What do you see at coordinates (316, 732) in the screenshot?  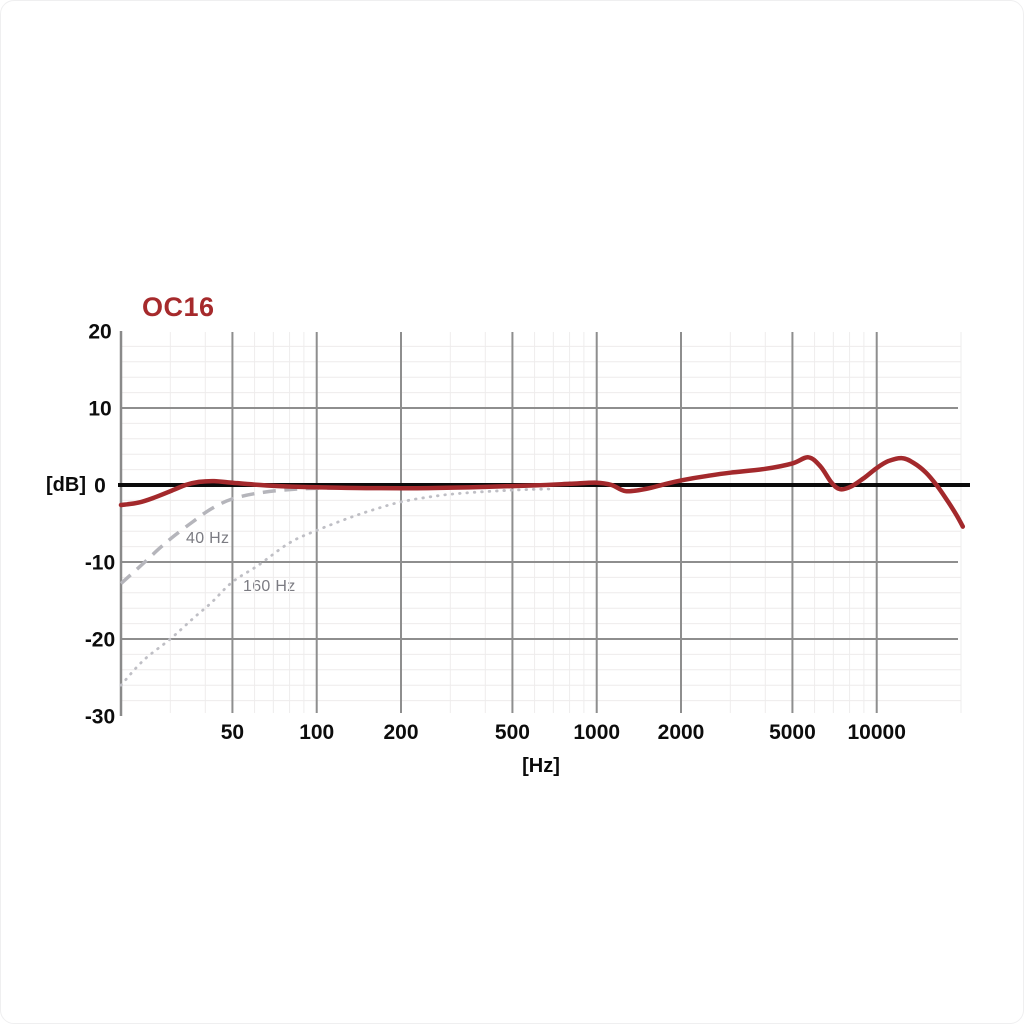 I see `x-tick-label: 100` at bounding box center [316, 732].